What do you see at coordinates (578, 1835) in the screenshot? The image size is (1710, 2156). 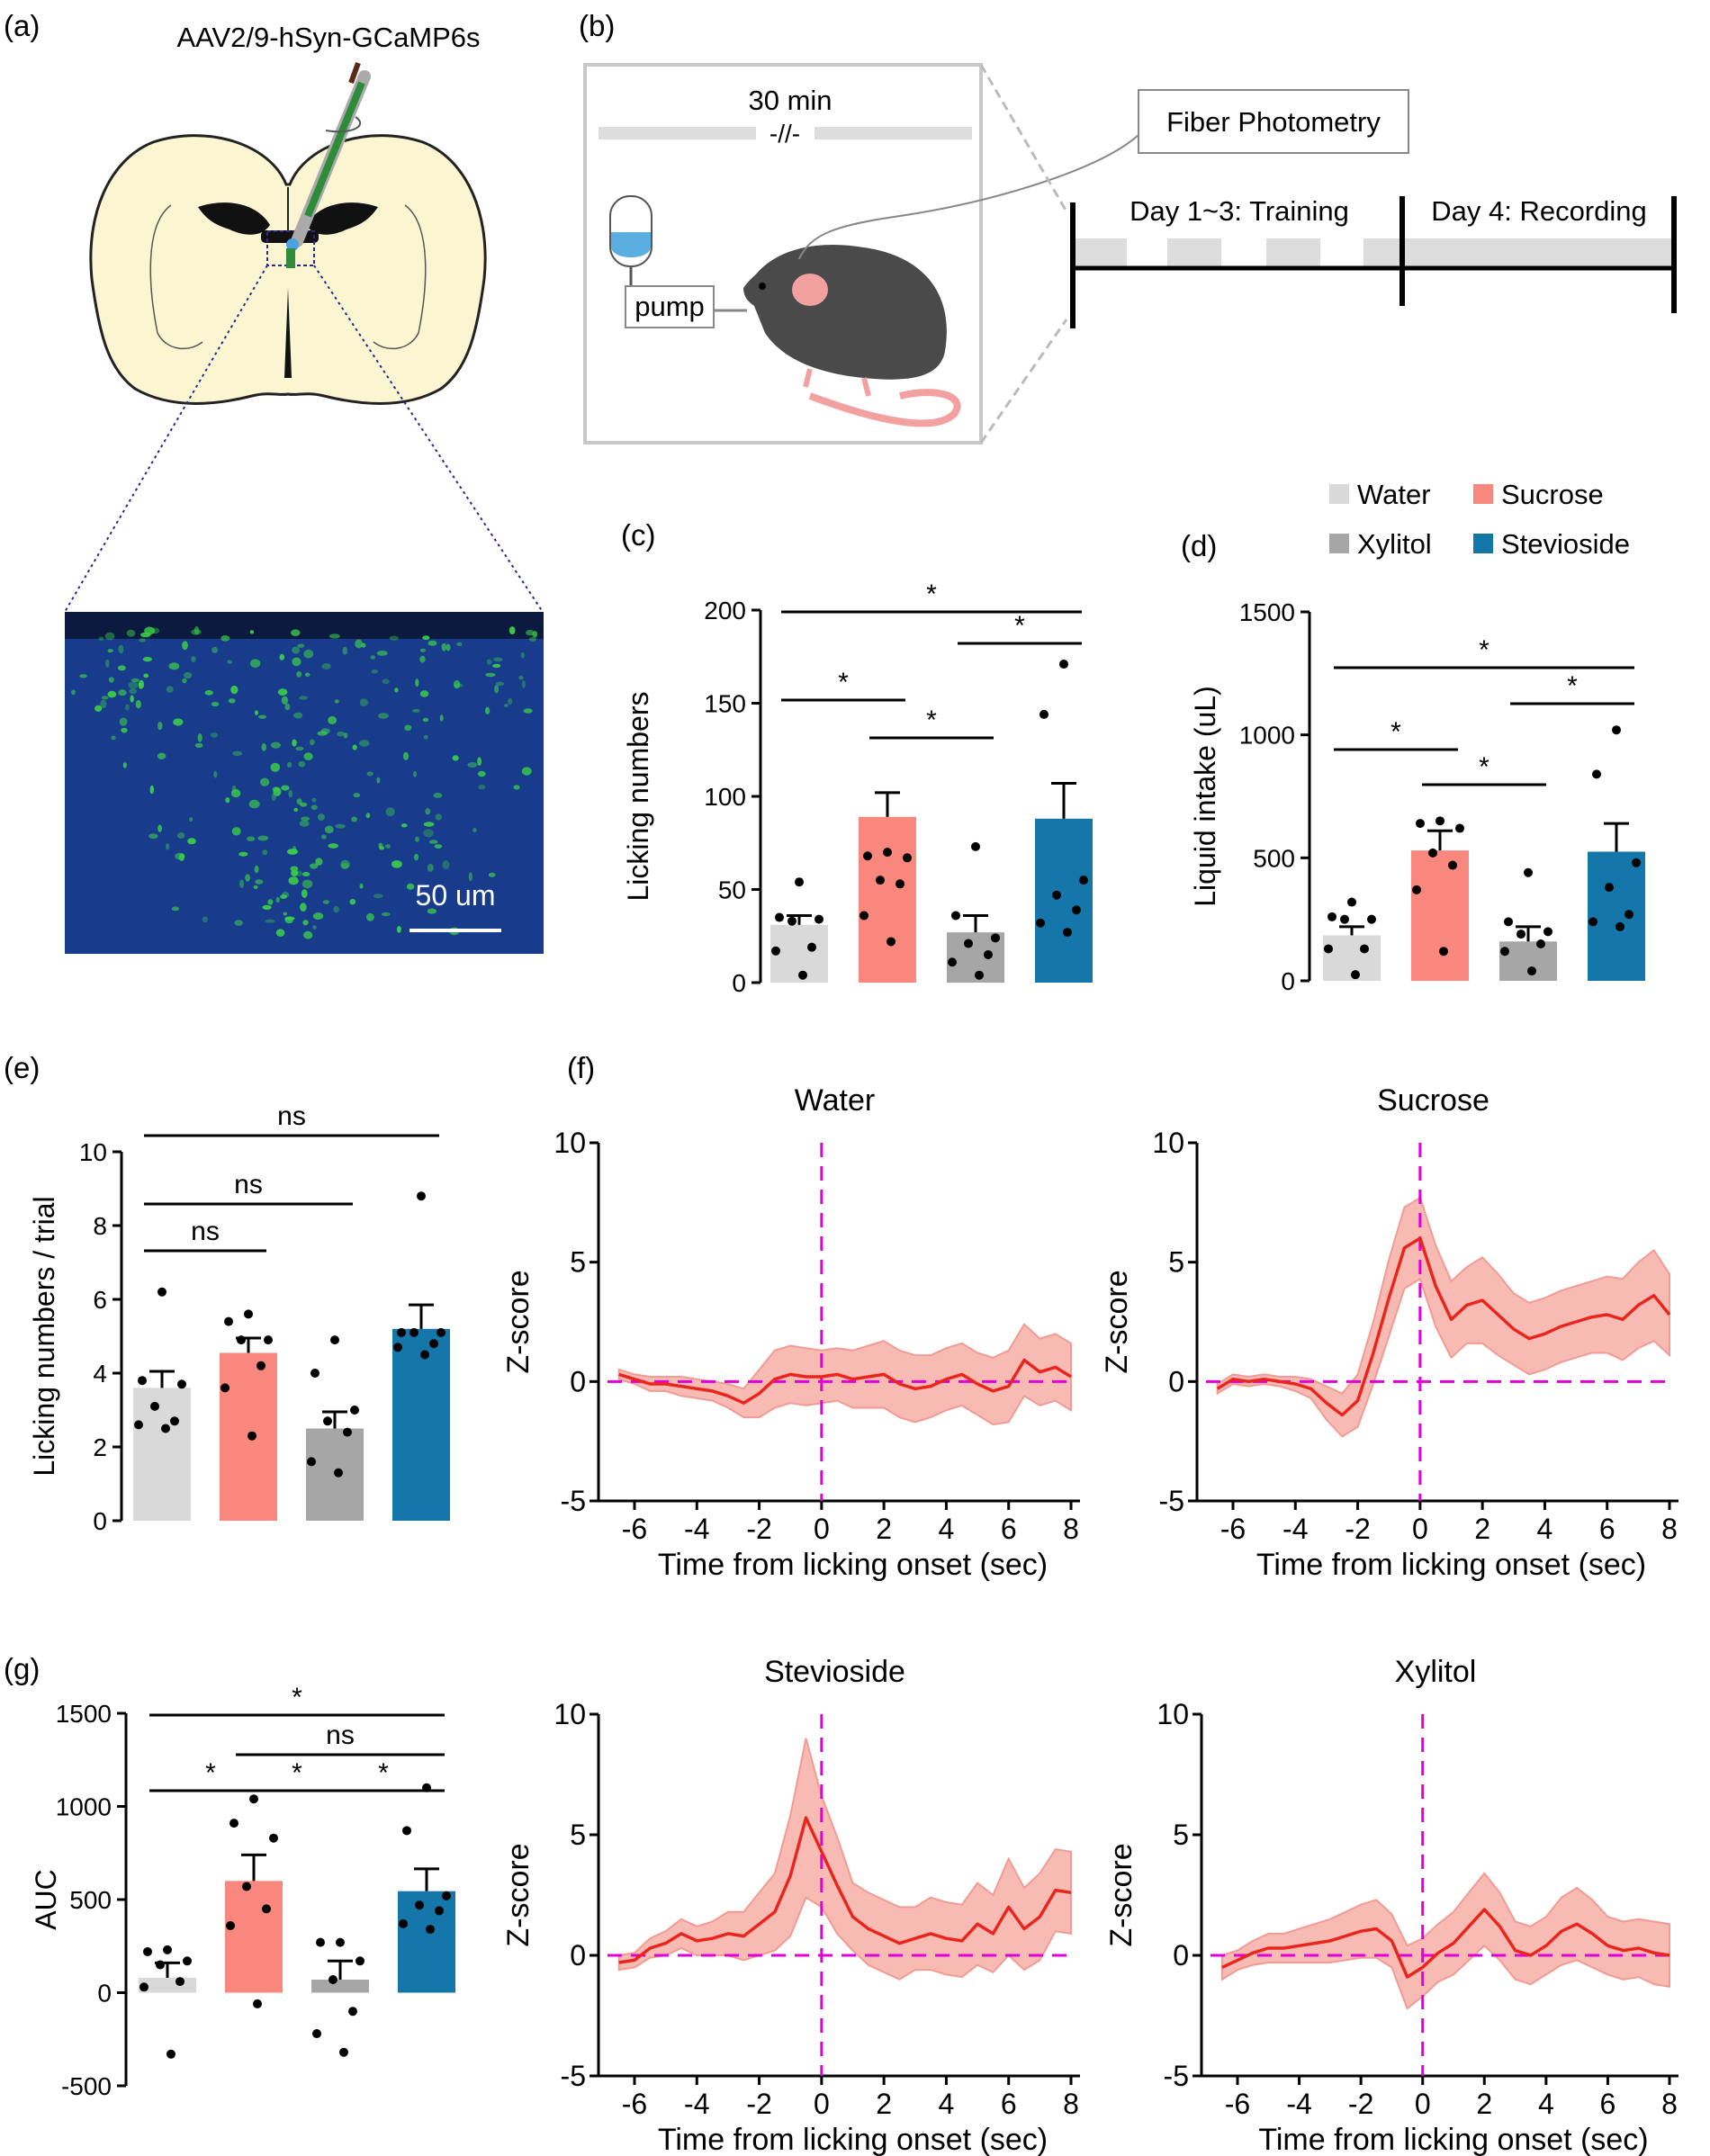 I see `y-tick-label: 5` at bounding box center [578, 1835].